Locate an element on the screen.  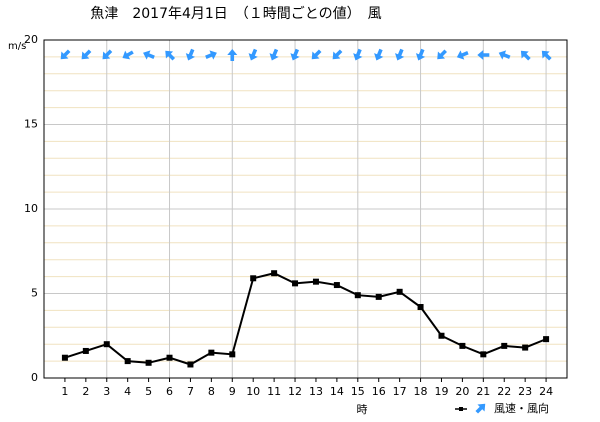
legend-arrow-group is located at coordinates (480, 408).